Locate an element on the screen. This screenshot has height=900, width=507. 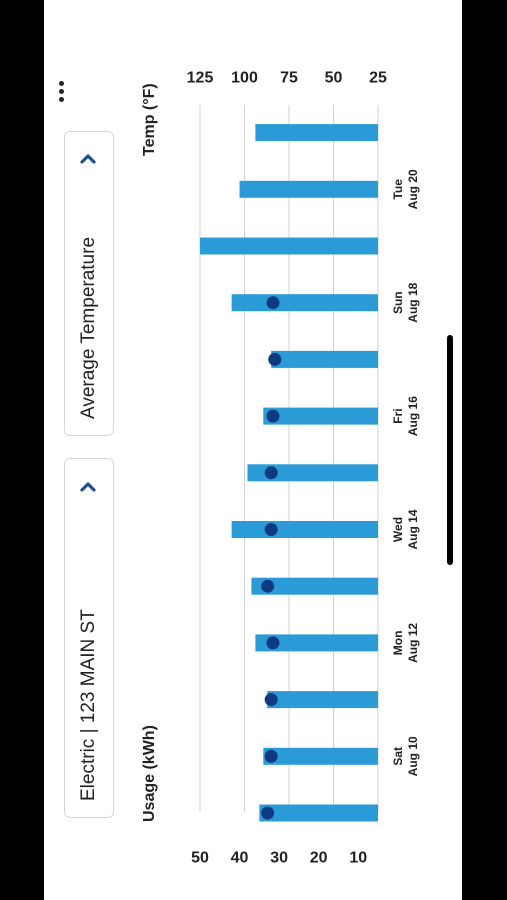
account-selector: Electric | 123 MAIN ST is located at coordinates (89, 638).